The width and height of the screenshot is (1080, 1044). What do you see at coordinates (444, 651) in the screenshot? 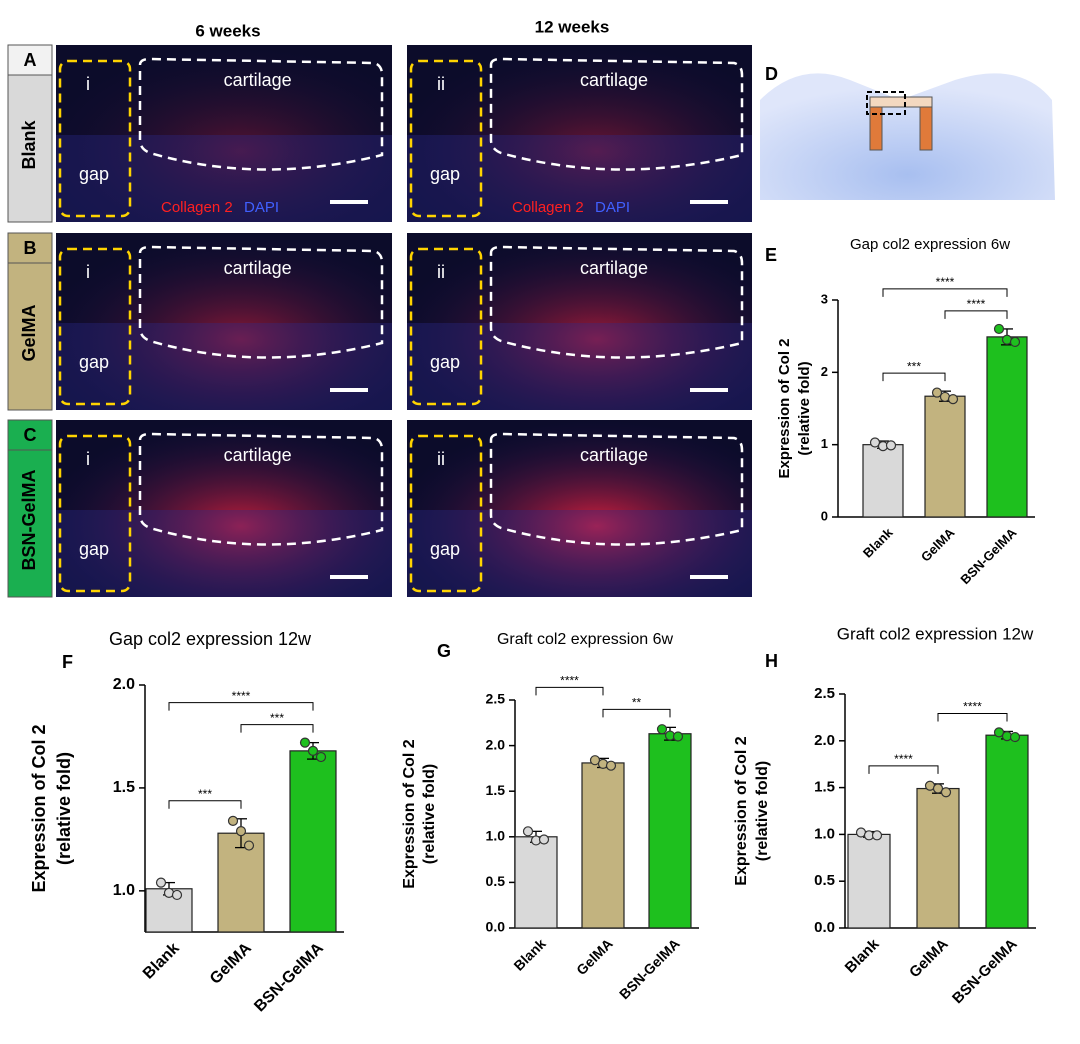
I see `panel-letter: G` at bounding box center [444, 651].